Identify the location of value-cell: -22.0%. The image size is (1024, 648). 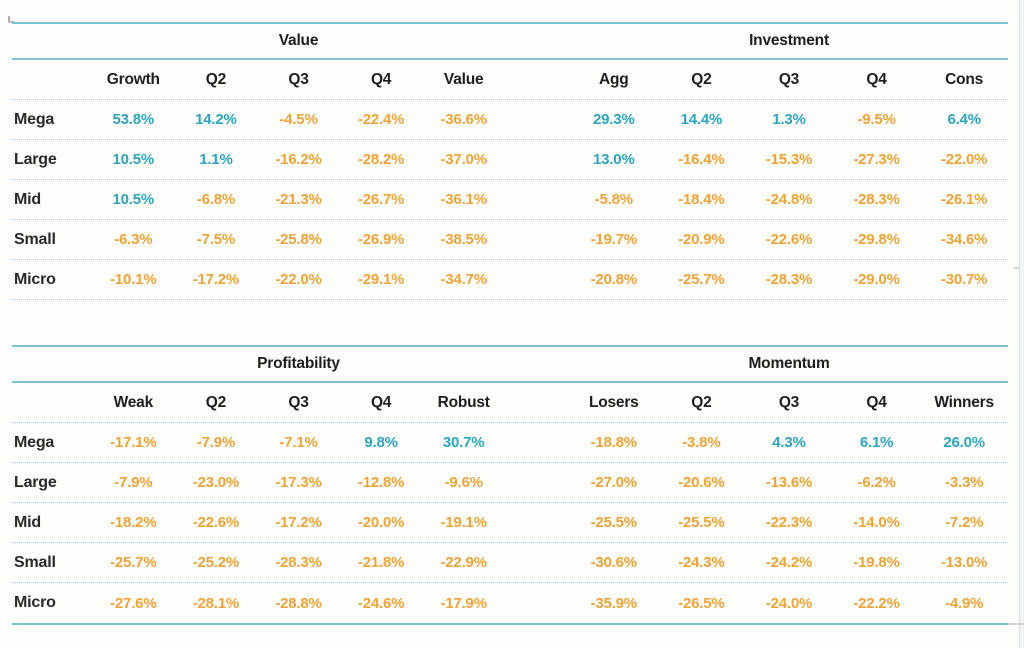
(298, 279).